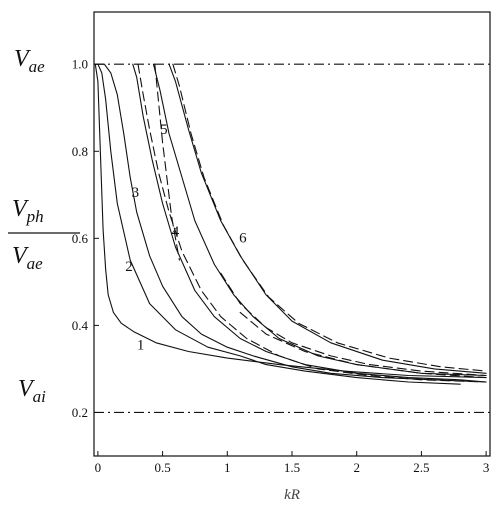 Image resolution: width=499 pixels, height=507 pixels. Describe the element at coordinates (98, 467) in the screenshot. I see `x-tick-label: 0` at that location.